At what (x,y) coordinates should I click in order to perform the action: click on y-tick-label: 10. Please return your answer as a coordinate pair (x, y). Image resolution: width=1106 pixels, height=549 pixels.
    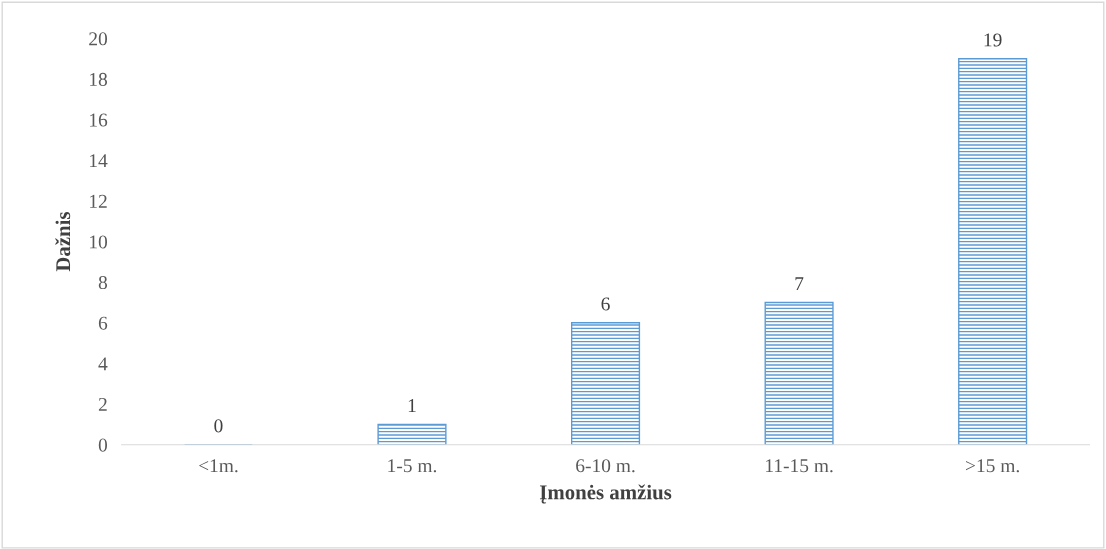
    Looking at the image, I should click on (99, 242).